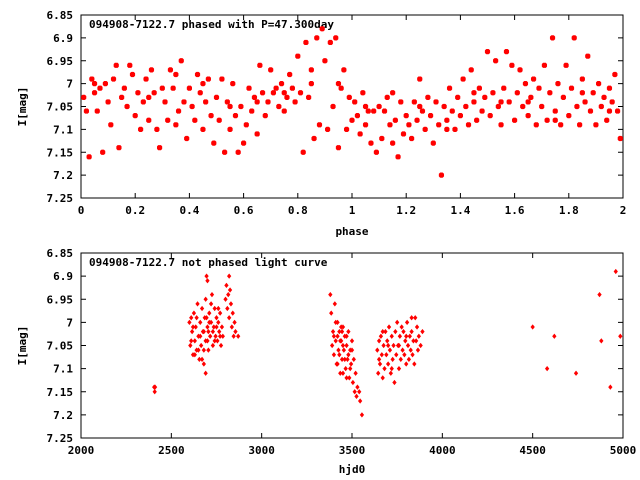 Image resolution: width=640 pixels, height=480 pixels. I want to click on x-tick-label: 1.6, so click(515, 210).